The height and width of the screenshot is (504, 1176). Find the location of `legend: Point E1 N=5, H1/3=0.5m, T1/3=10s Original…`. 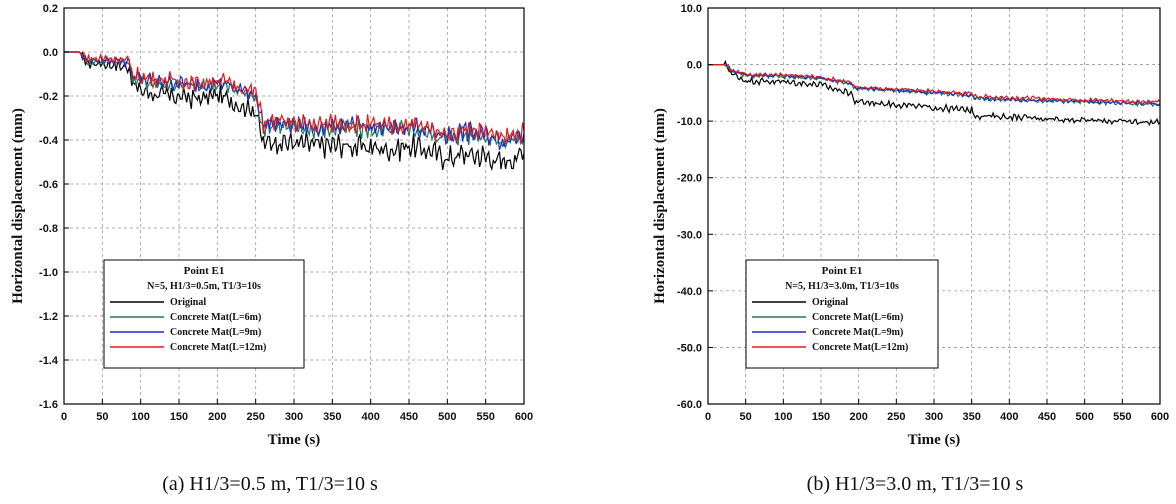

legend: Point E1 N=5, H1/3=0.5m, T1/3=10s Original… is located at coordinates (204, 314).